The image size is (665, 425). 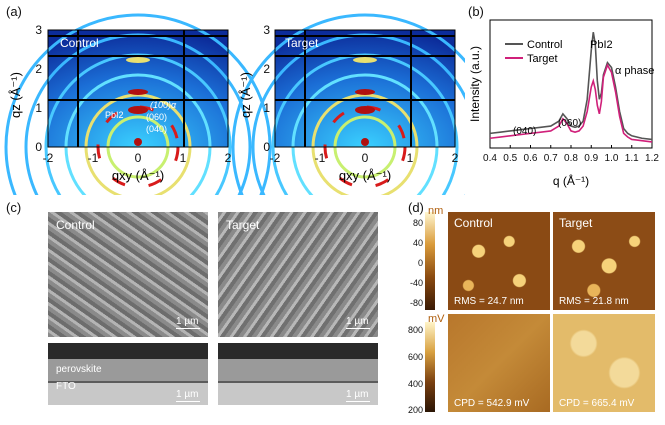 What do you see at coordinates (490, 158) in the screenshot?
I see `chart-xtick-label-0: 0.4` at bounding box center [490, 158].